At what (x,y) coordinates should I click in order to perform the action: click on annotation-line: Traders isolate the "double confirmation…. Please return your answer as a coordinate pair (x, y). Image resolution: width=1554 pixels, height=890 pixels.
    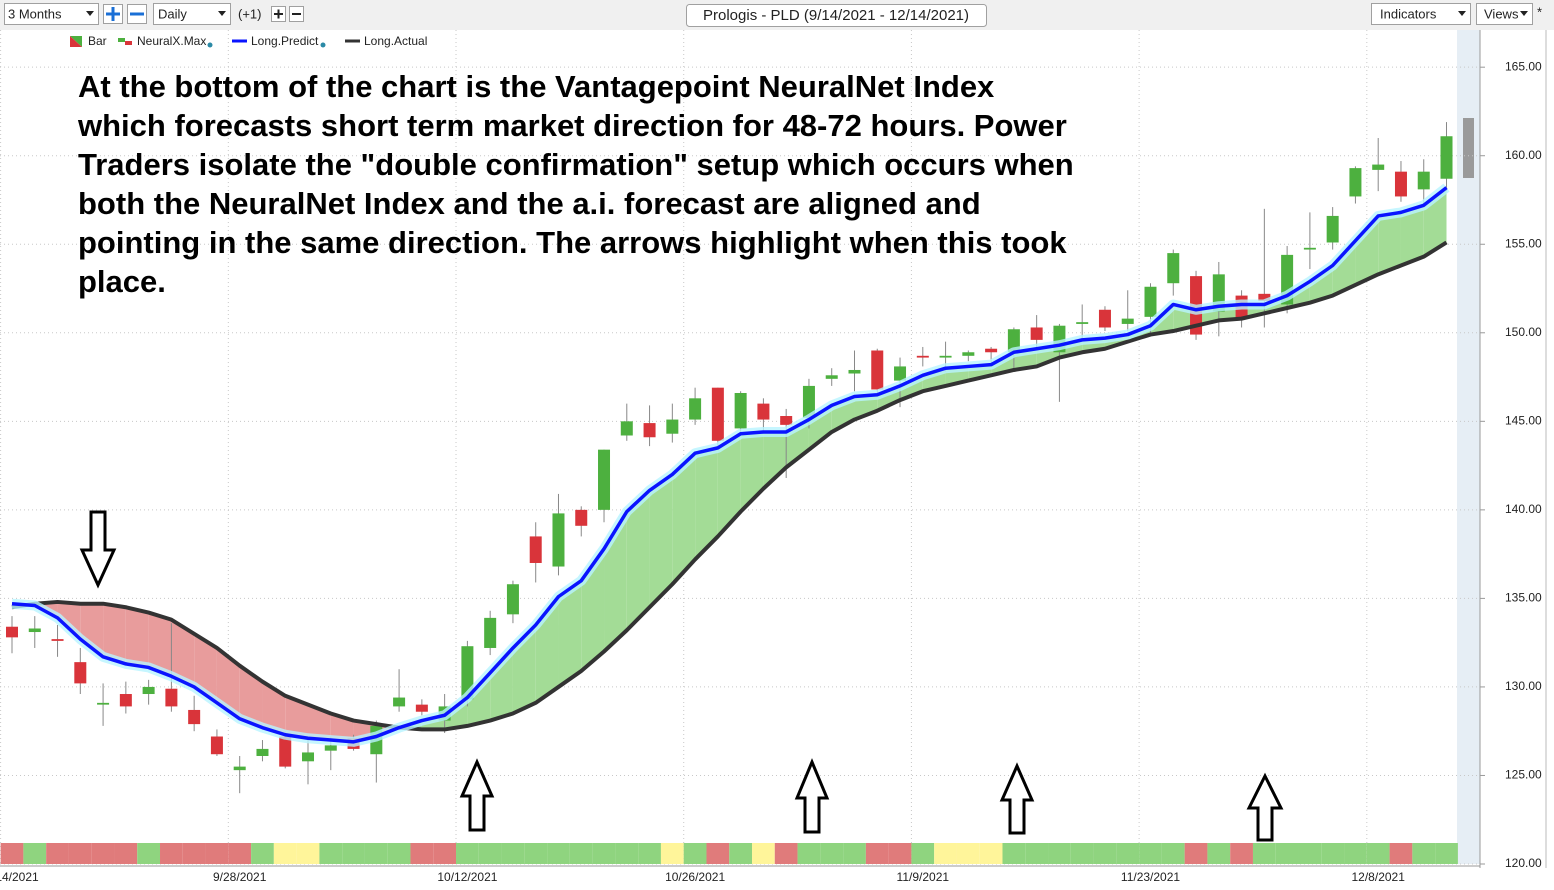
    Looking at the image, I should click on (576, 164).